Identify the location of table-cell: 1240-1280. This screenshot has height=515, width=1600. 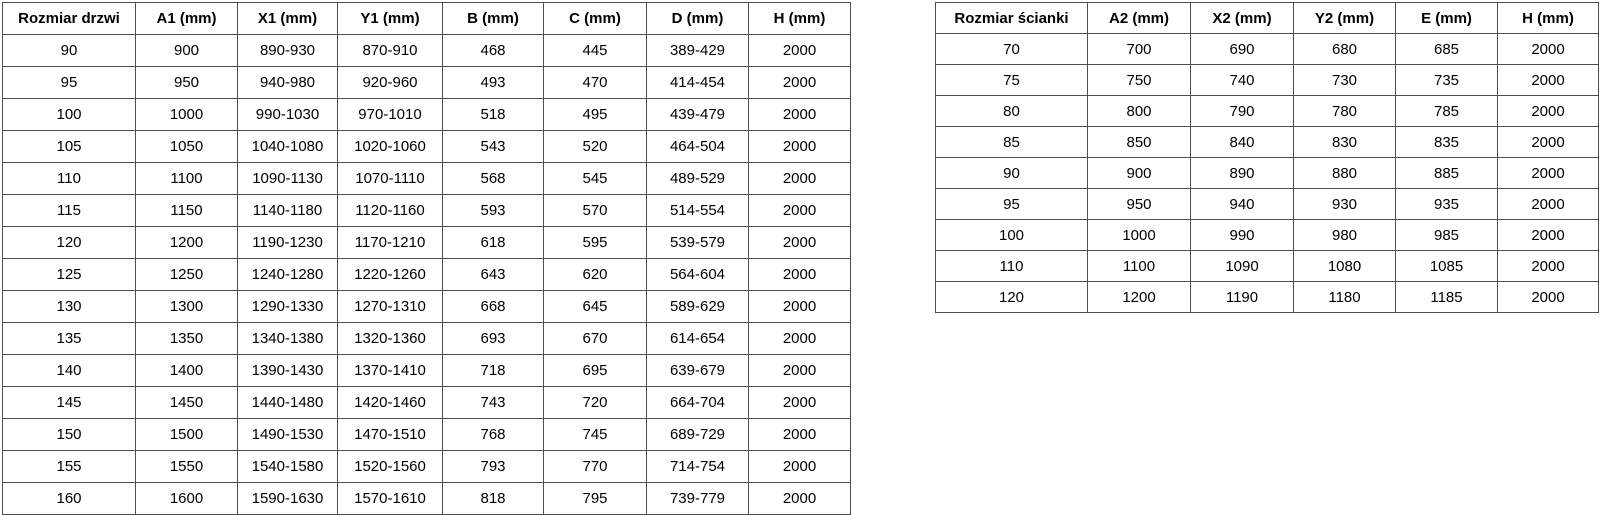
(287, 274).